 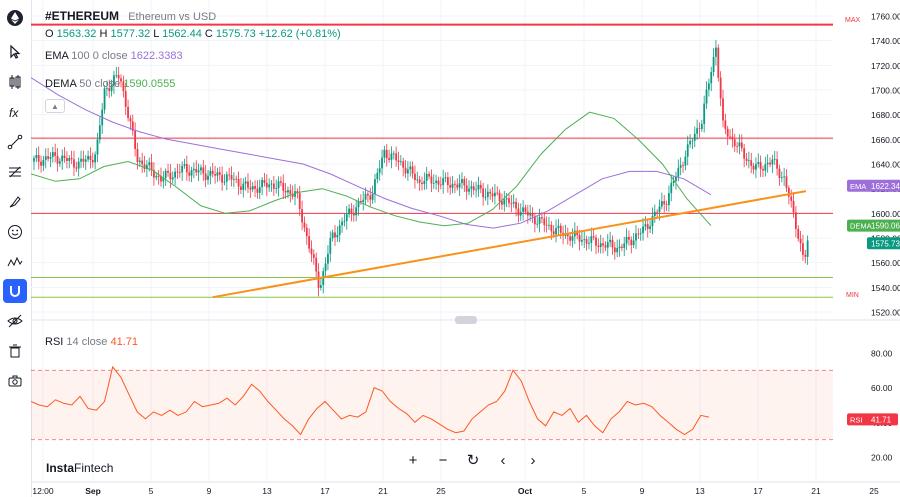 I want to click on price-tick-label: 1600.00, so click(x=885, y=214).